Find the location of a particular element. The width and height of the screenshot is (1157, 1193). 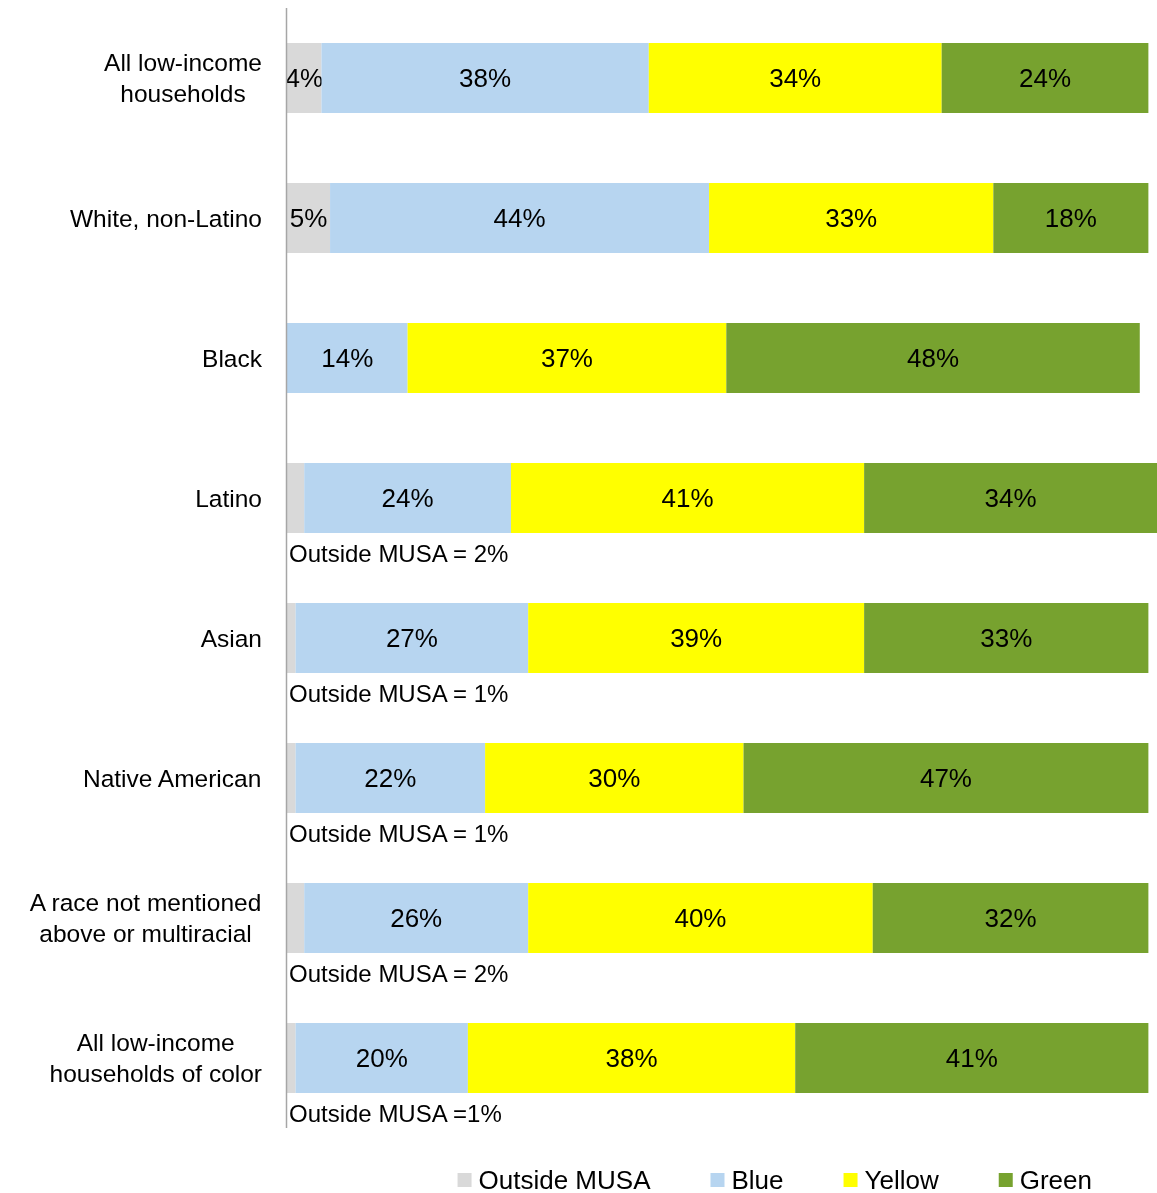

data-label: 47% is located at coordinates (945, 778).